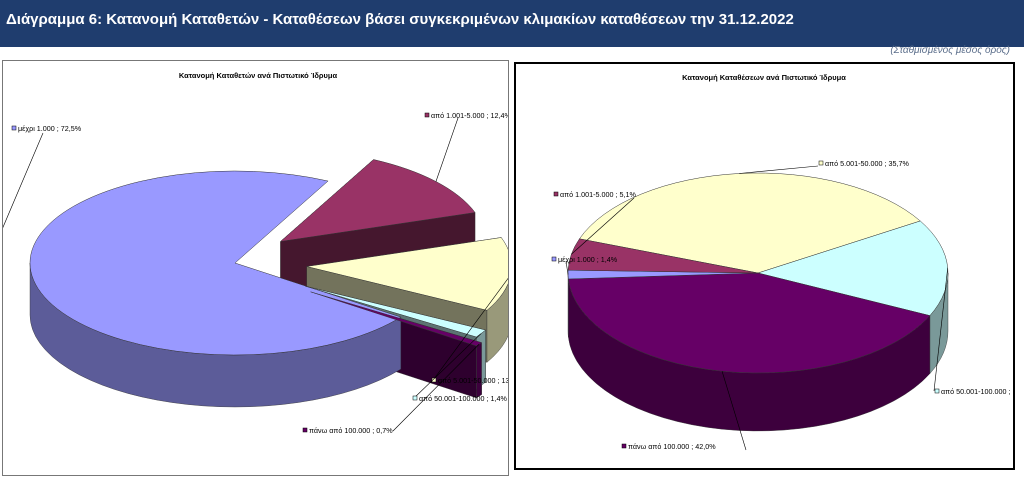  Describe the element at coordinates (867, 163) in the screenshot. I see `data-label: από 5.001-50.000 ; 35,7%` at that location.